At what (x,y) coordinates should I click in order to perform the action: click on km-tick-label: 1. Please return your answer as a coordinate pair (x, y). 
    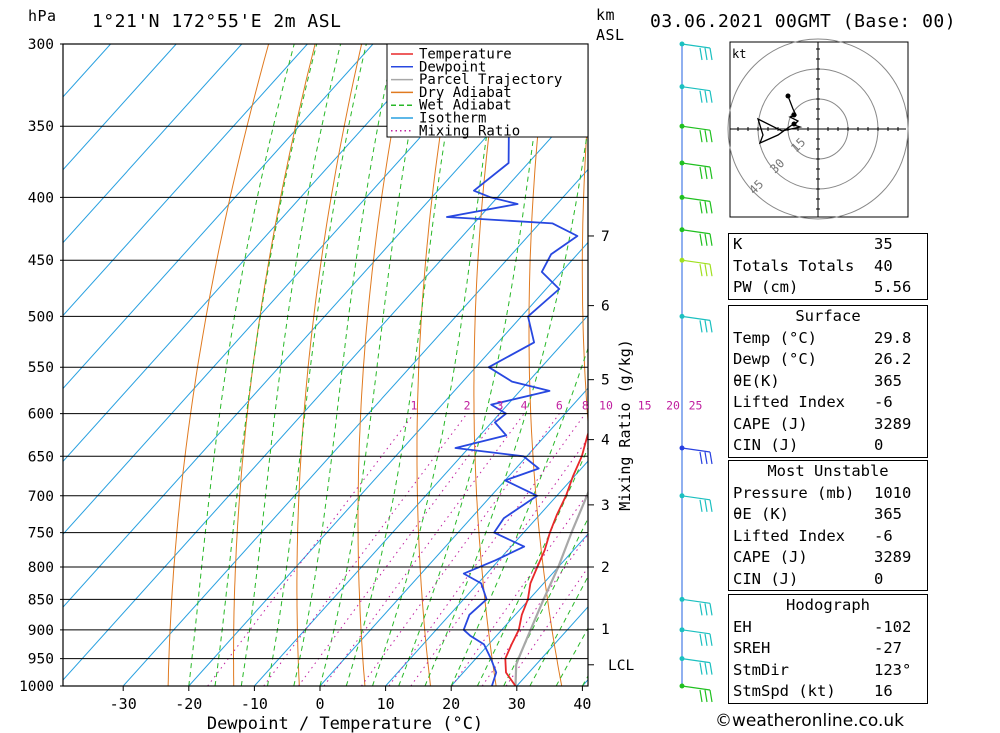
    Looking at the image, I should click on (605, 630).